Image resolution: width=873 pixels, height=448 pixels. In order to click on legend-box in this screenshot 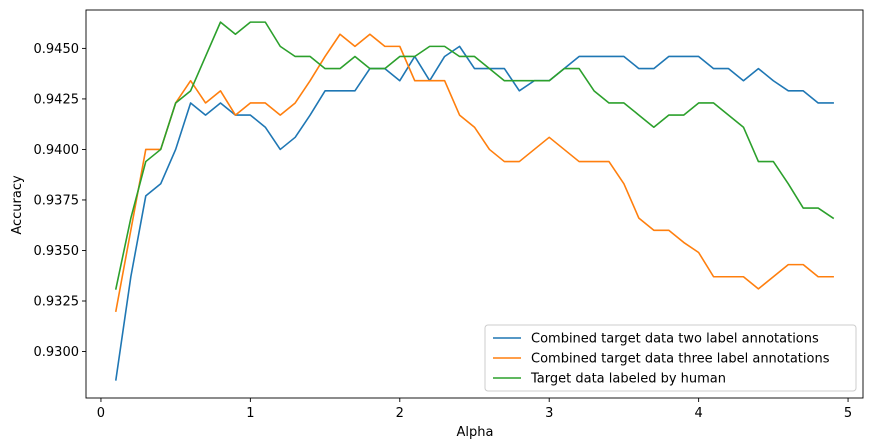, I will do `click(670, 358)`.